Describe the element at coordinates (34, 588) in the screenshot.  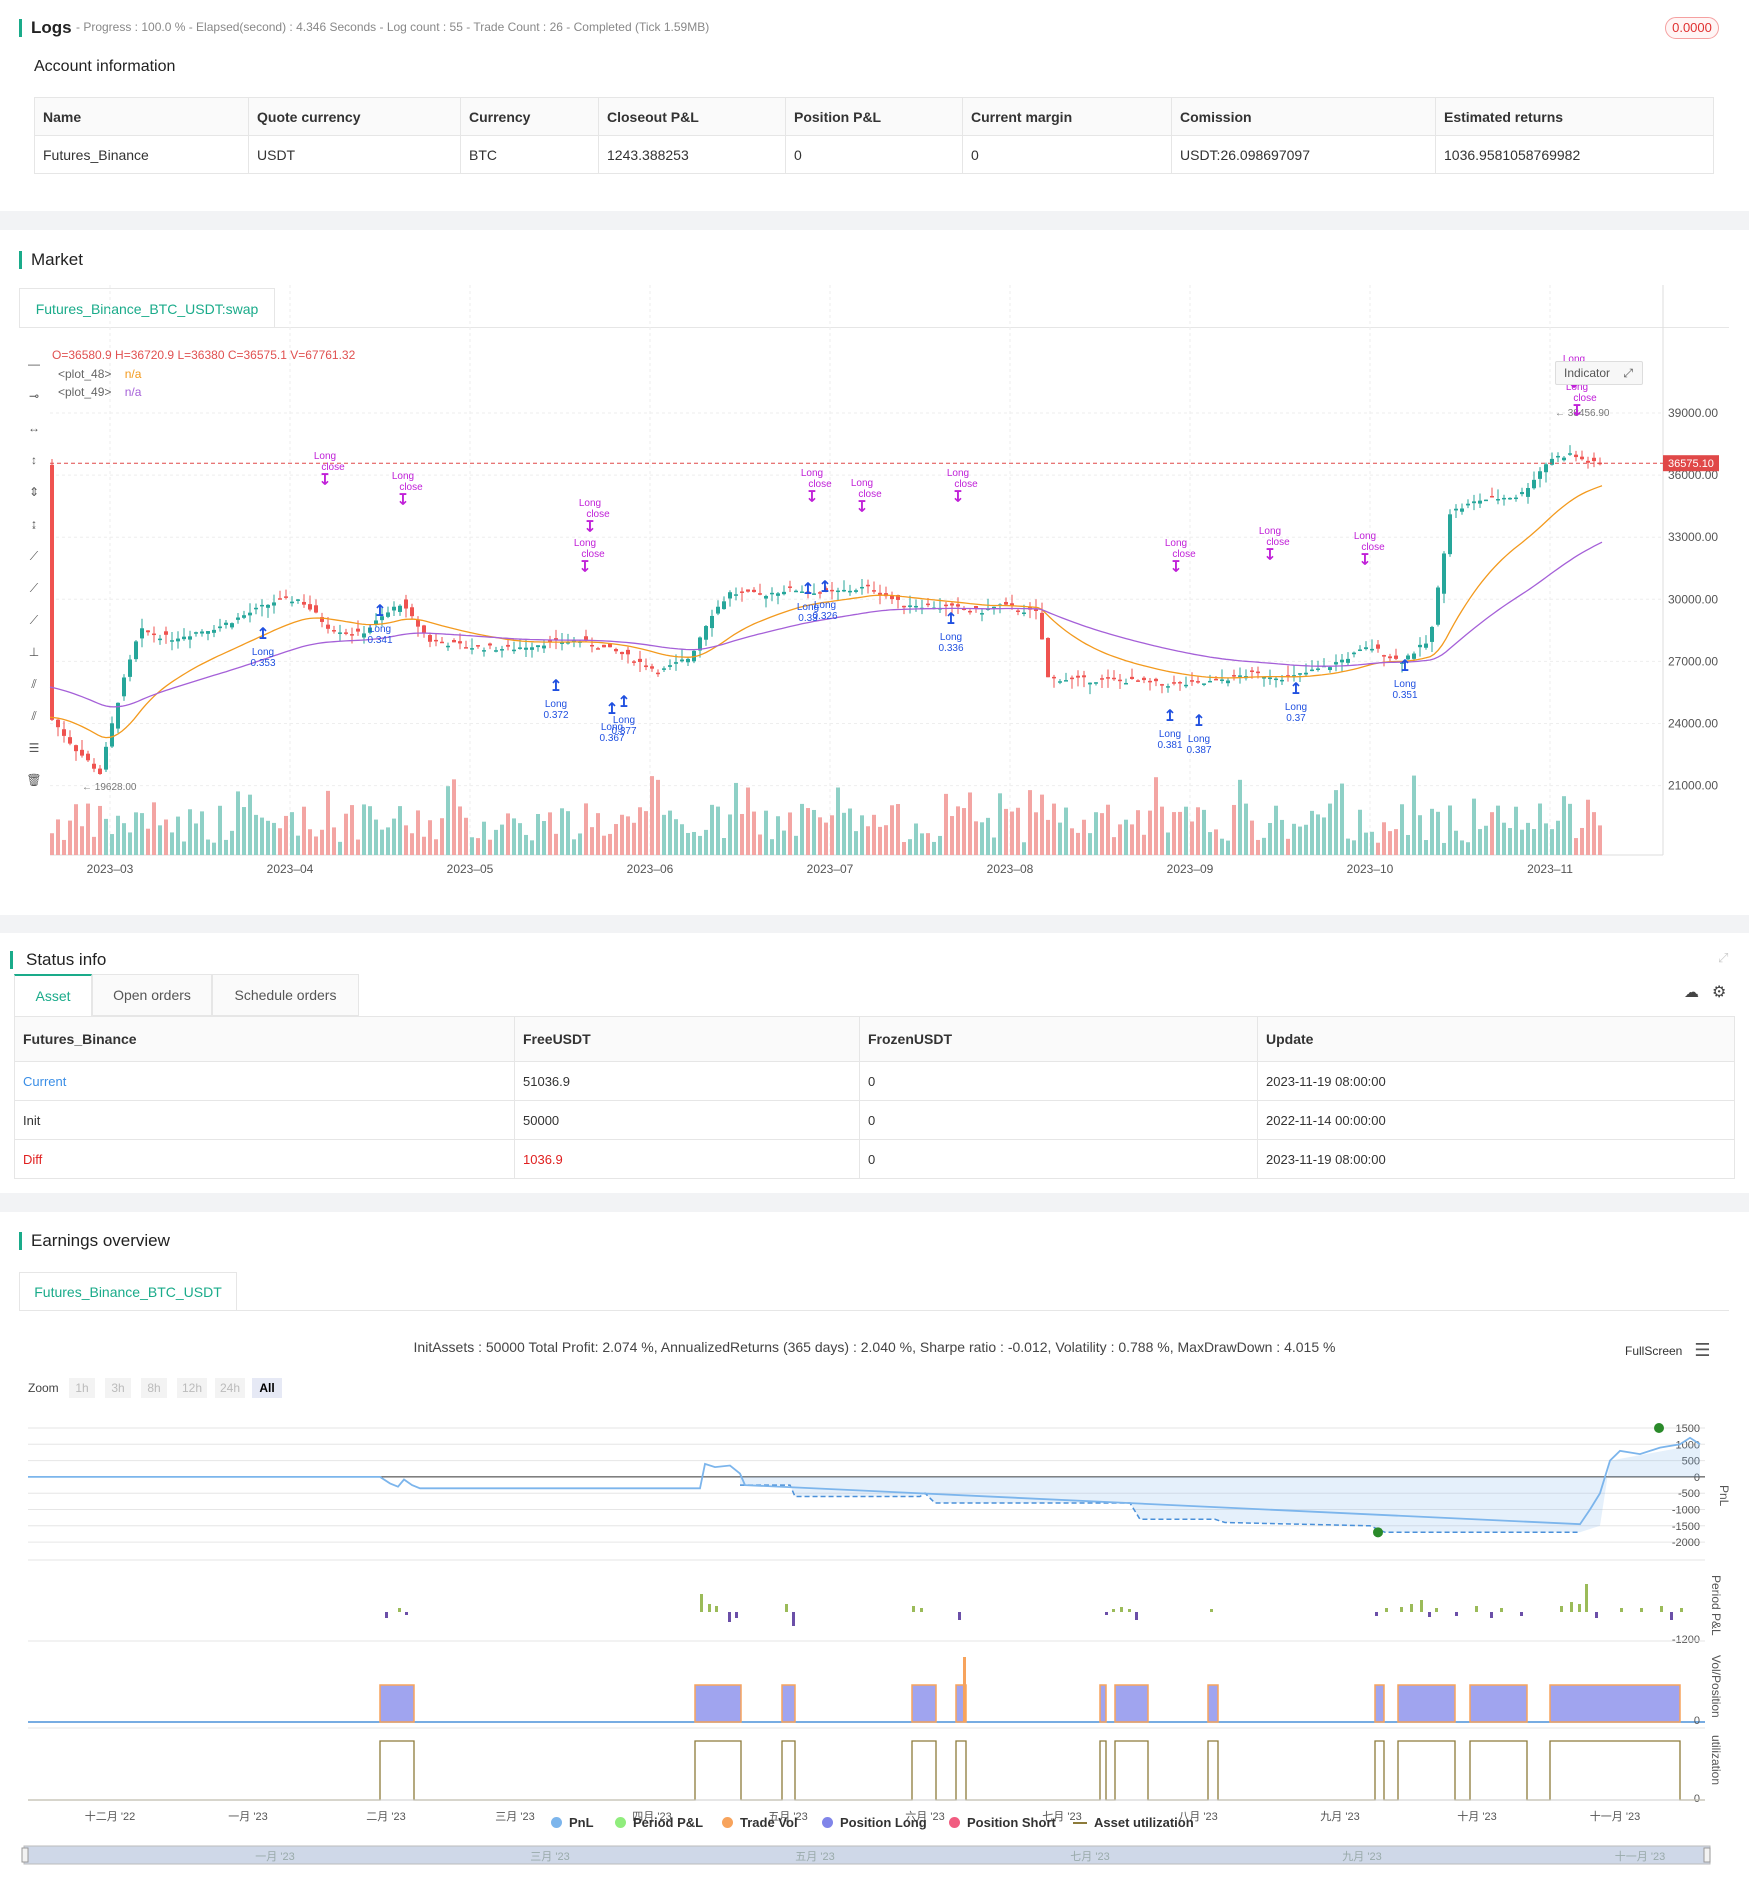
I see `ray-line-tool-icon: ⟋` at that location.